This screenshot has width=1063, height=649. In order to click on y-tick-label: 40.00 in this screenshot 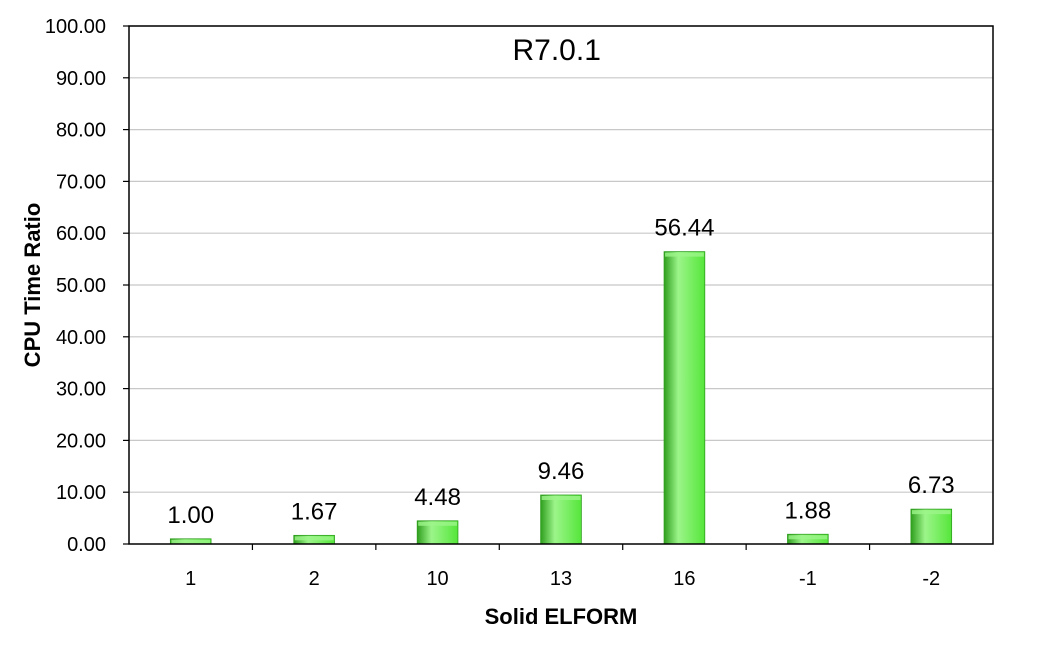, I will do `click(81, 338)`.